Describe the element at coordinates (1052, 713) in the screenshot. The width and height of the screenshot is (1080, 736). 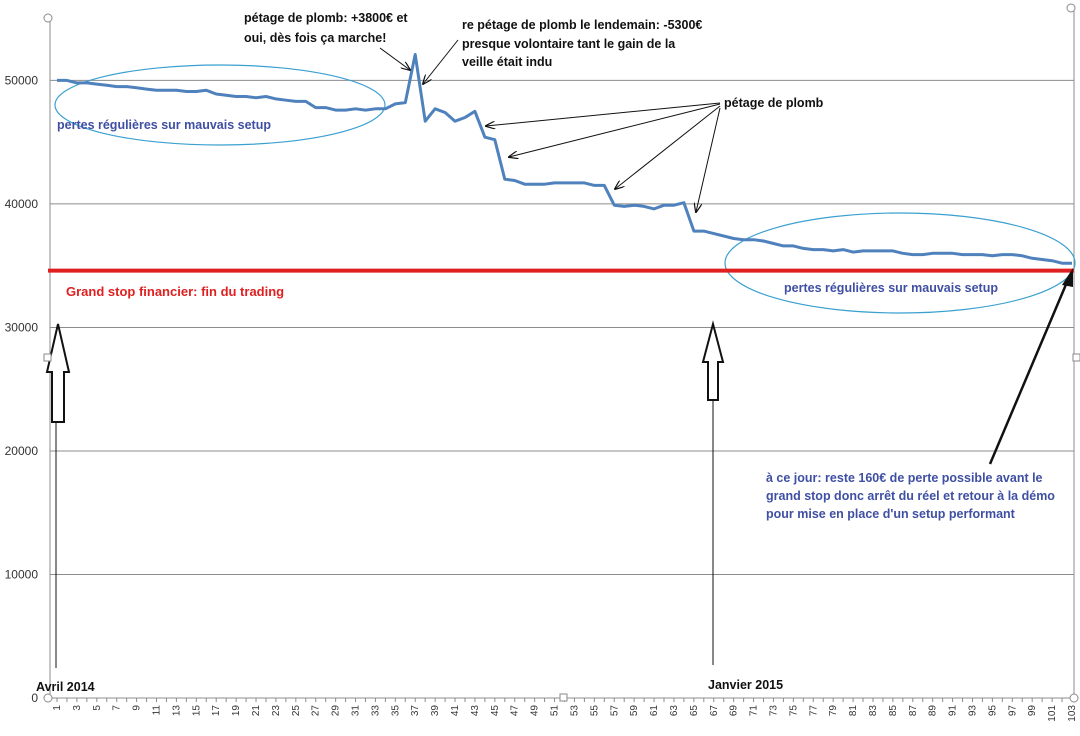
I see `x-tick-label: 101` at that location.